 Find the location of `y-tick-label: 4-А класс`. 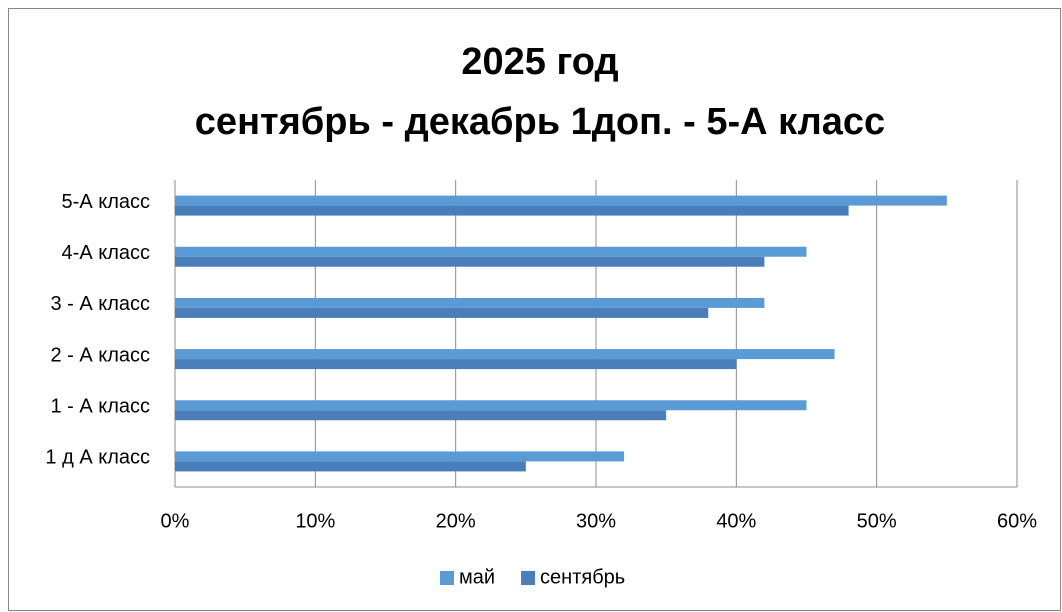

y-tick-label: 4-А класс is located at coordinates (106, 253).